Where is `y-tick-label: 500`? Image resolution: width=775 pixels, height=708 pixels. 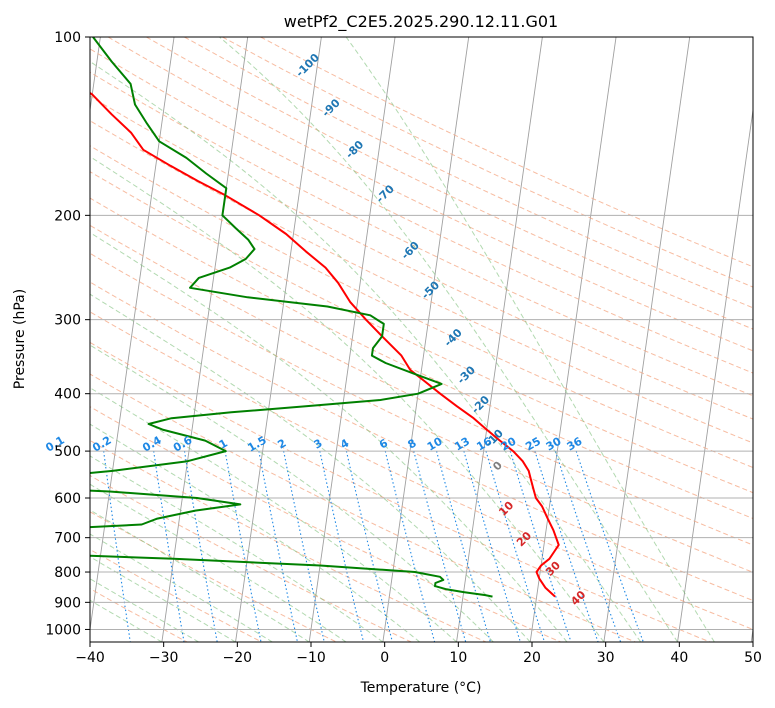
y-tick-label: 500 is located at coordinates (67, 452).